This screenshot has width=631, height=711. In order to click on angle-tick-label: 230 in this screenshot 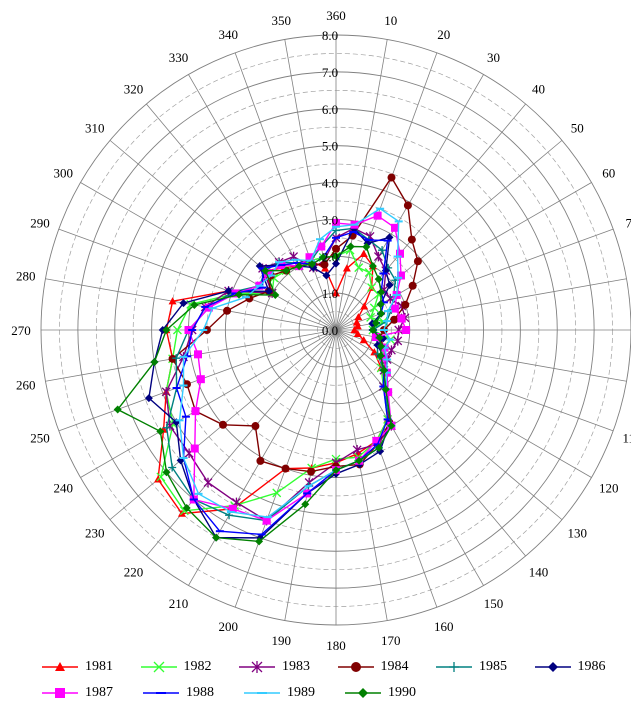, I will do `click(95, 532)`.